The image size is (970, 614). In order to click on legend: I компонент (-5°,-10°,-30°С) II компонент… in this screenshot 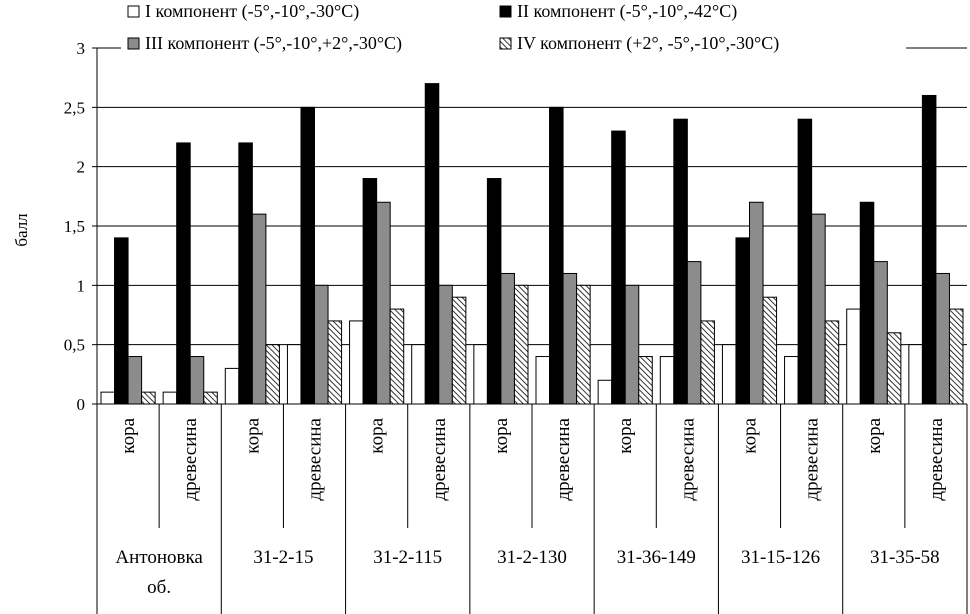, I will do `click(513, 29)`.